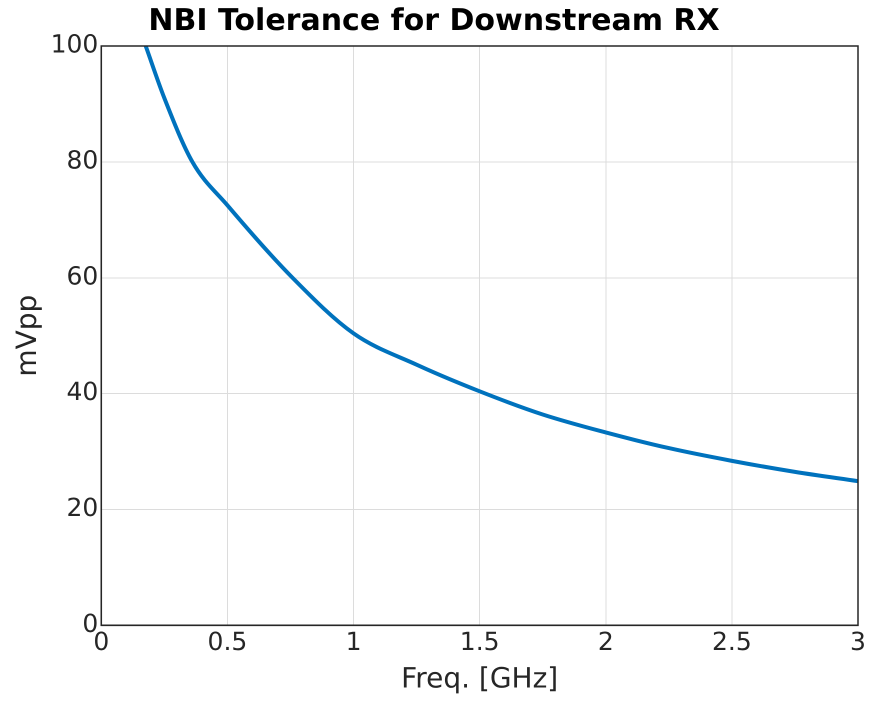  Describe the element at coordinates (82, 275) in the screenshot. I see `y-tick-label: 60` at that location.